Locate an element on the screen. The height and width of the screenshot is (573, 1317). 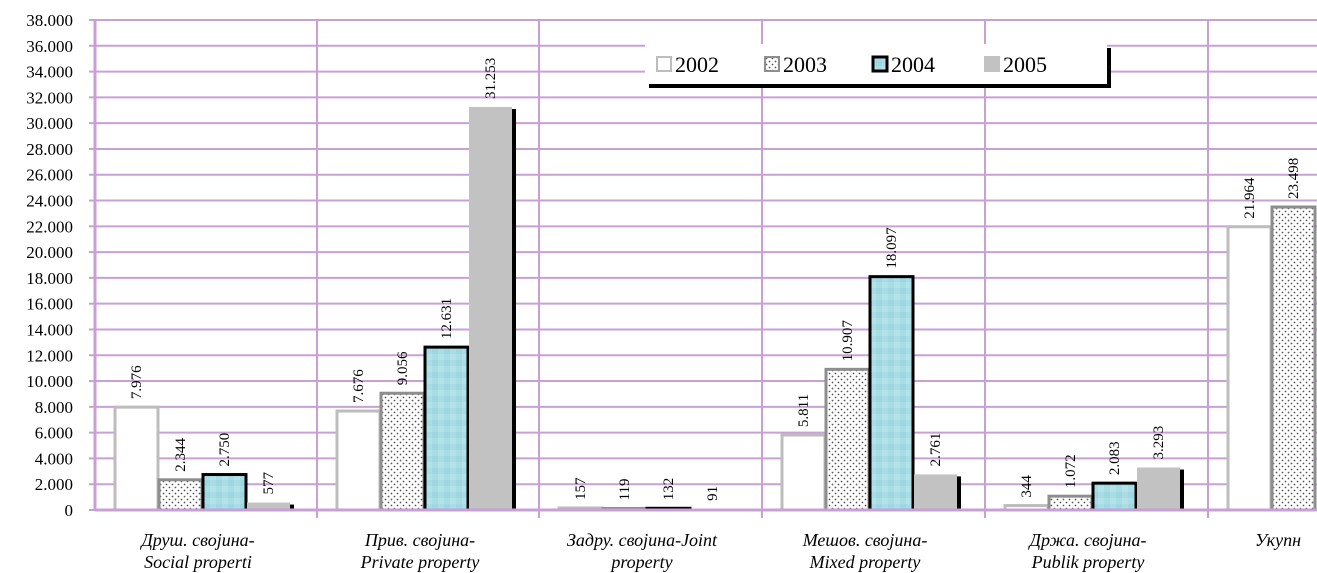
x-tick-label: property is located at coordinates (640, 562).